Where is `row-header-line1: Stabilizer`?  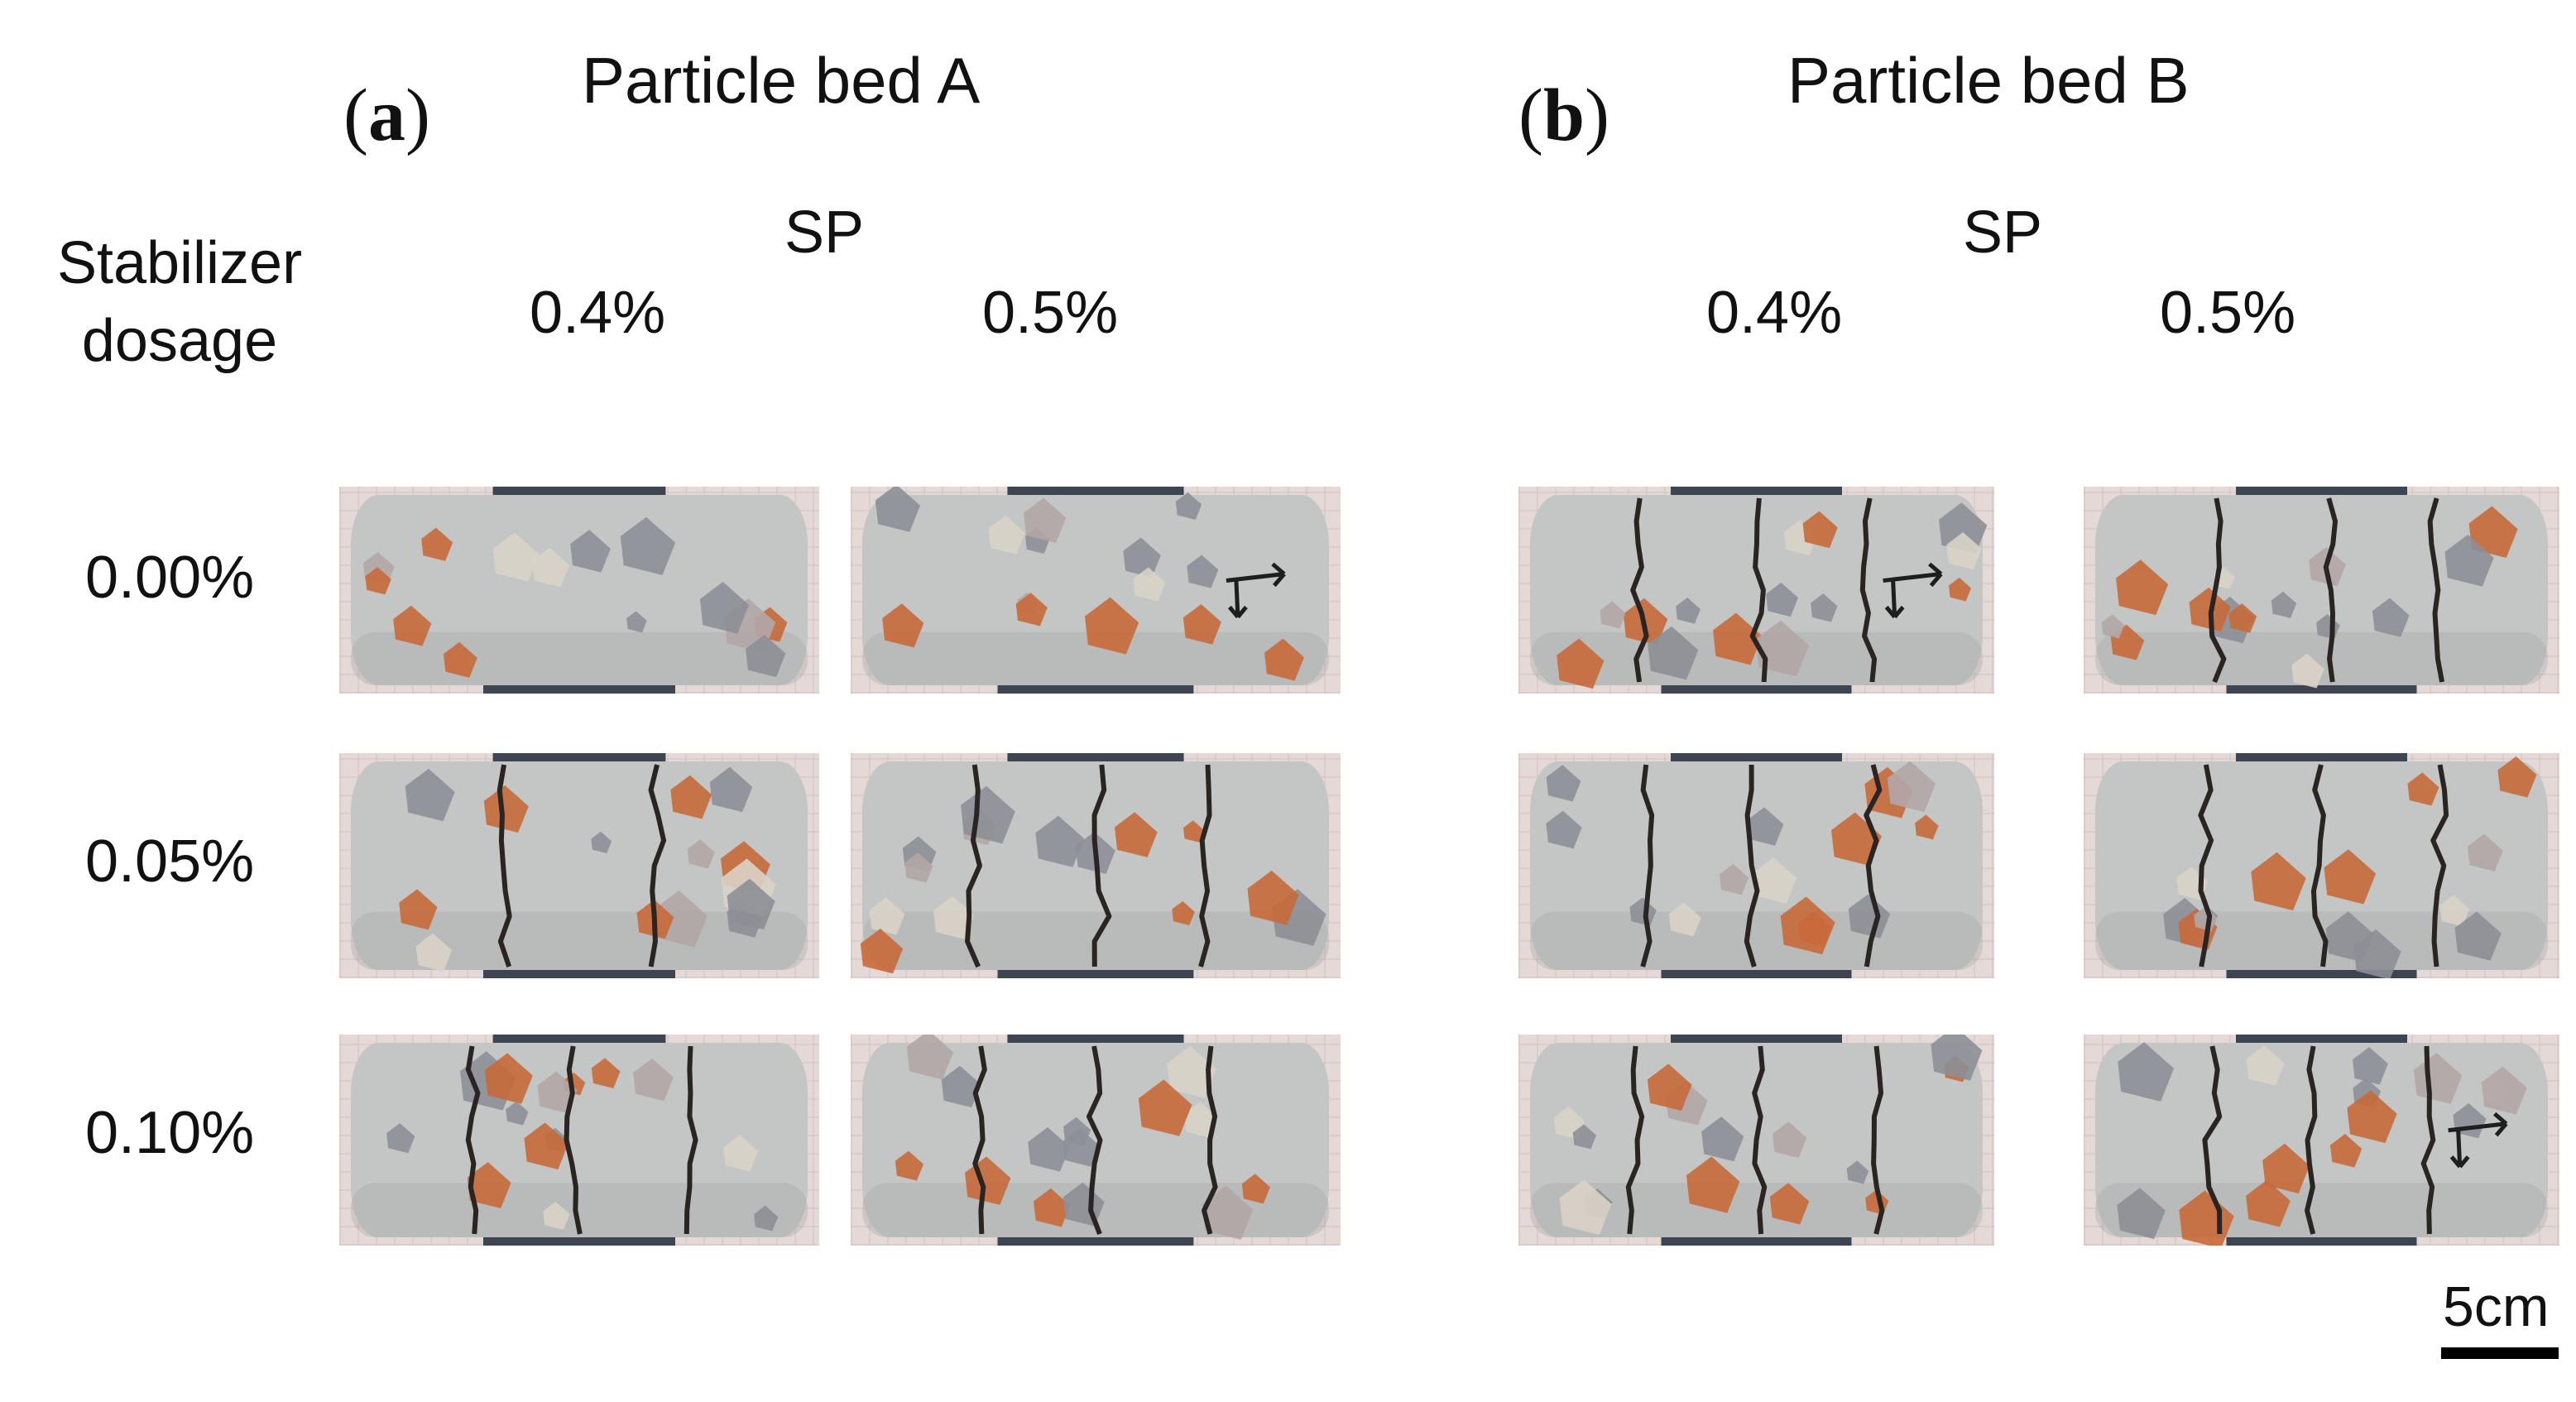
row-header-line1: Stabilizer is located at coordinates (180, 263).